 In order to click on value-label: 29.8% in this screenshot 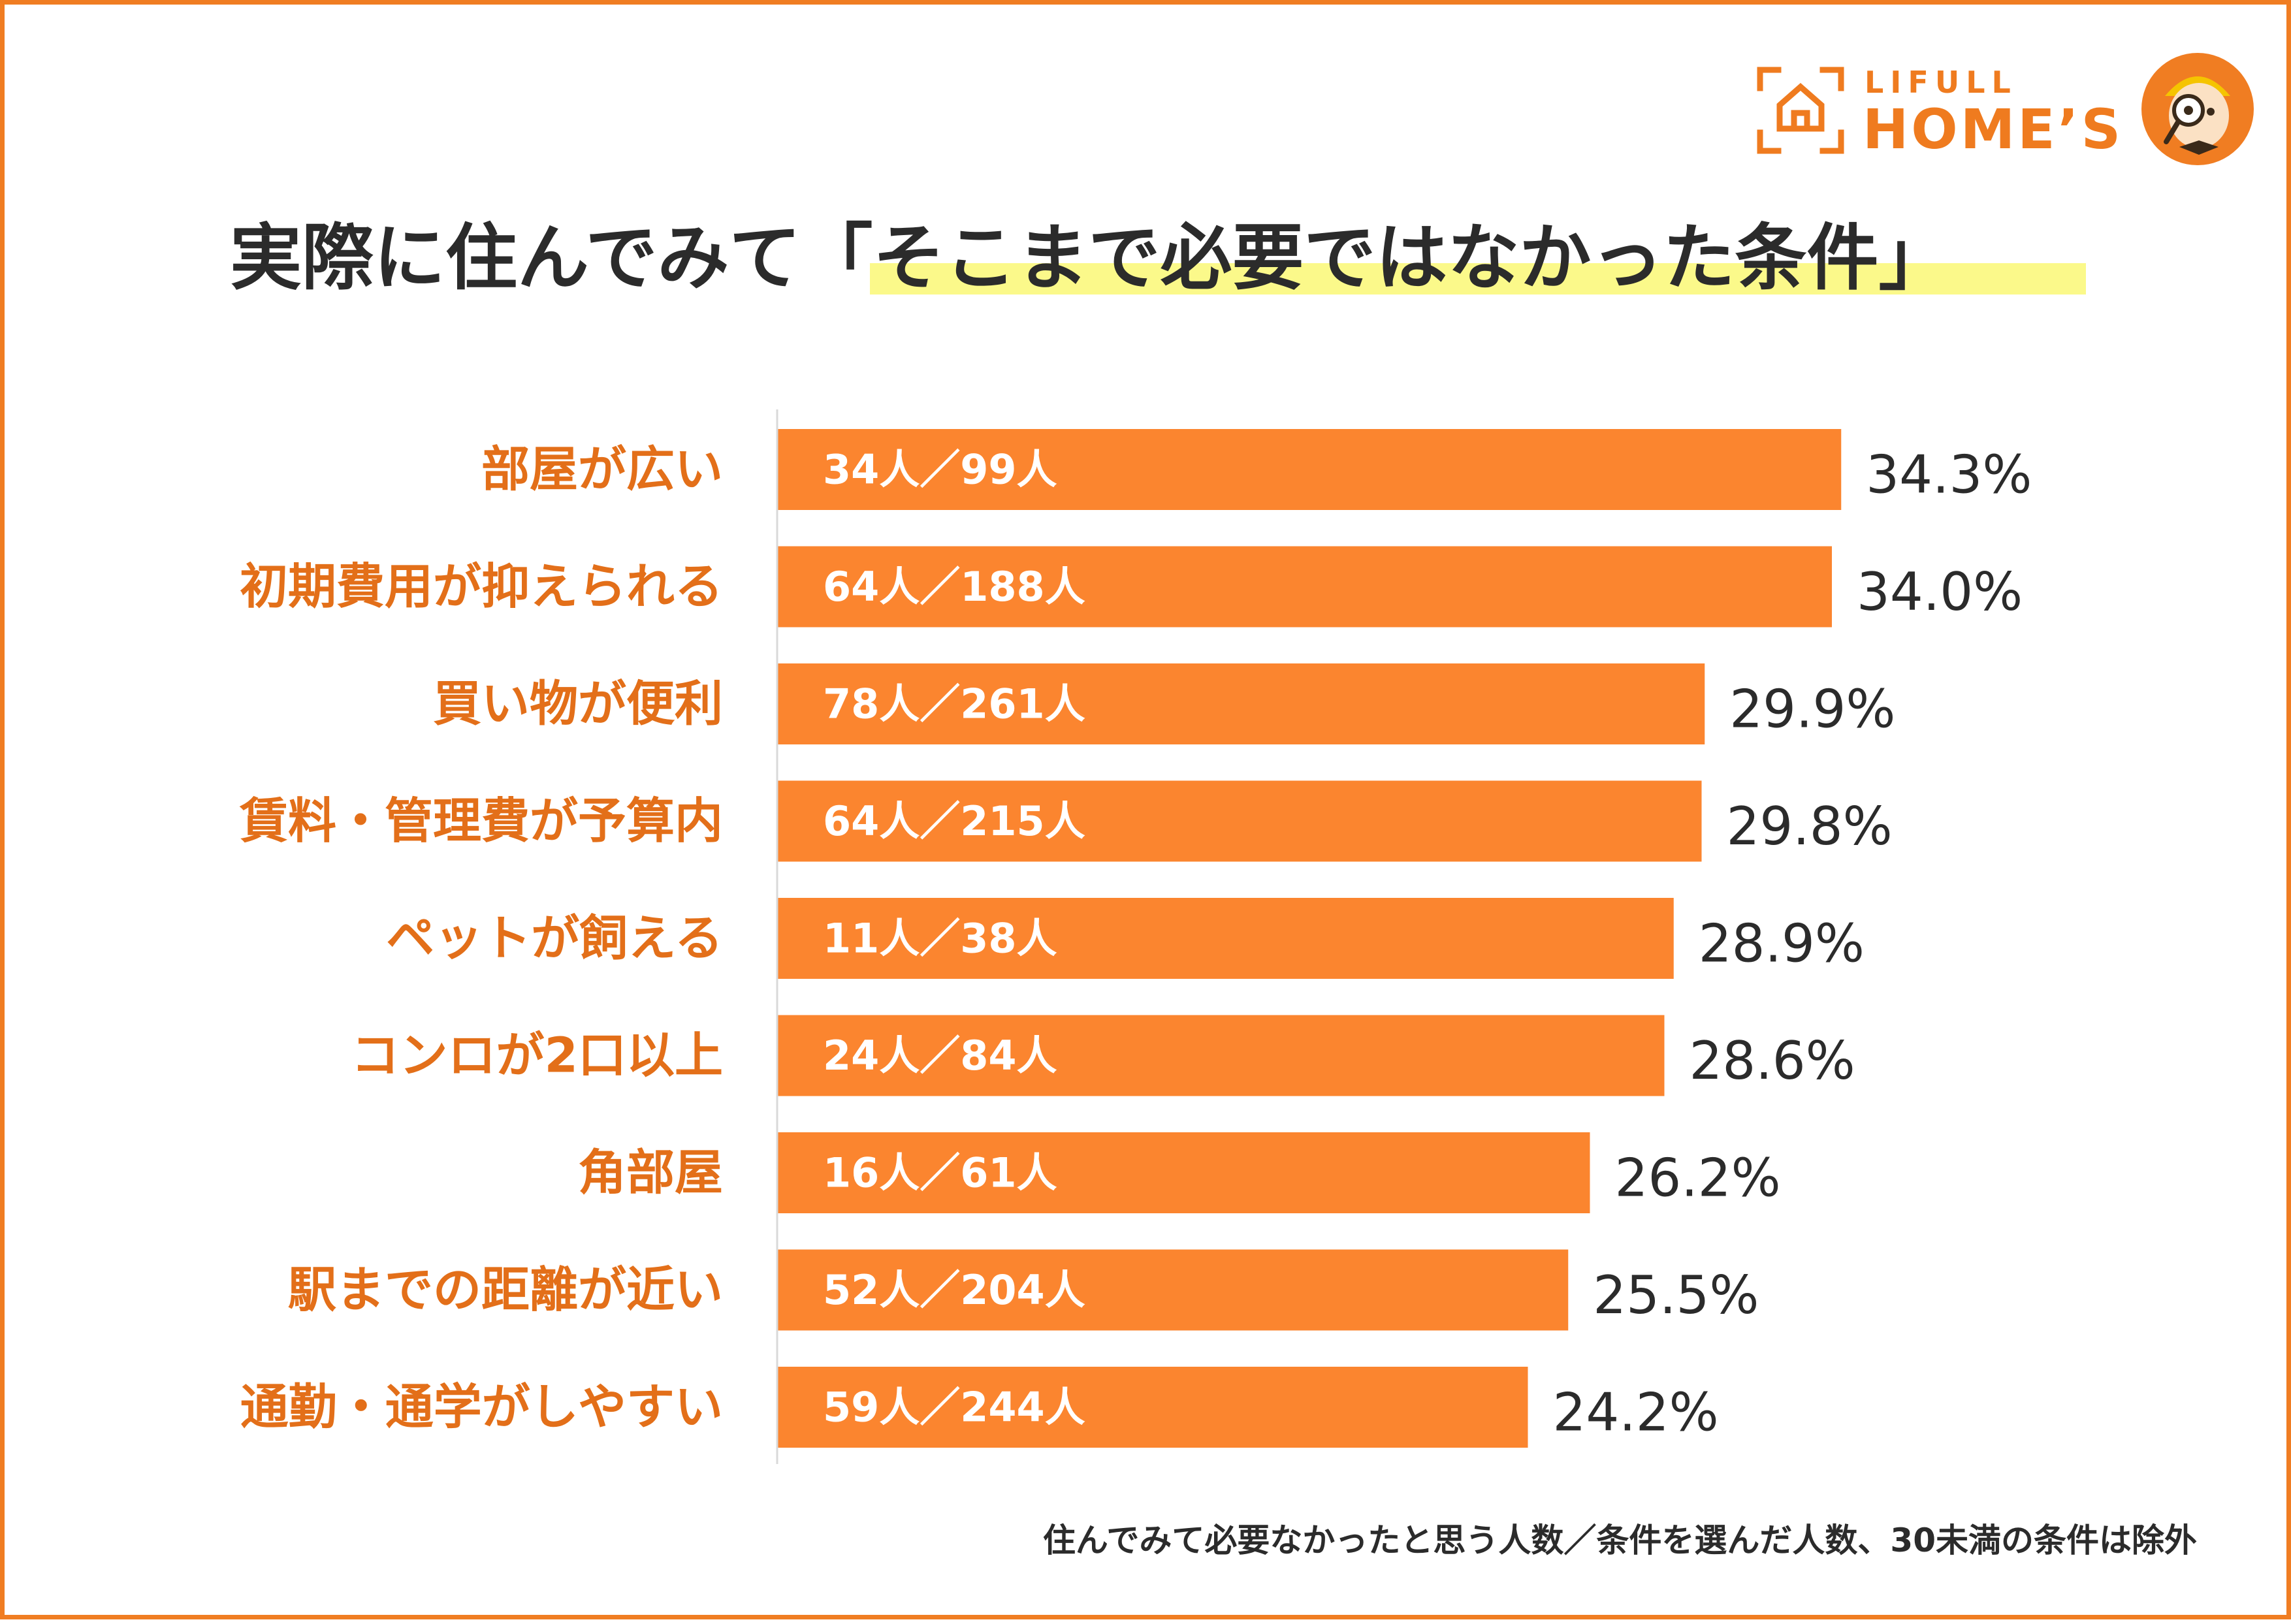, I will do `click(1810, 826)`.